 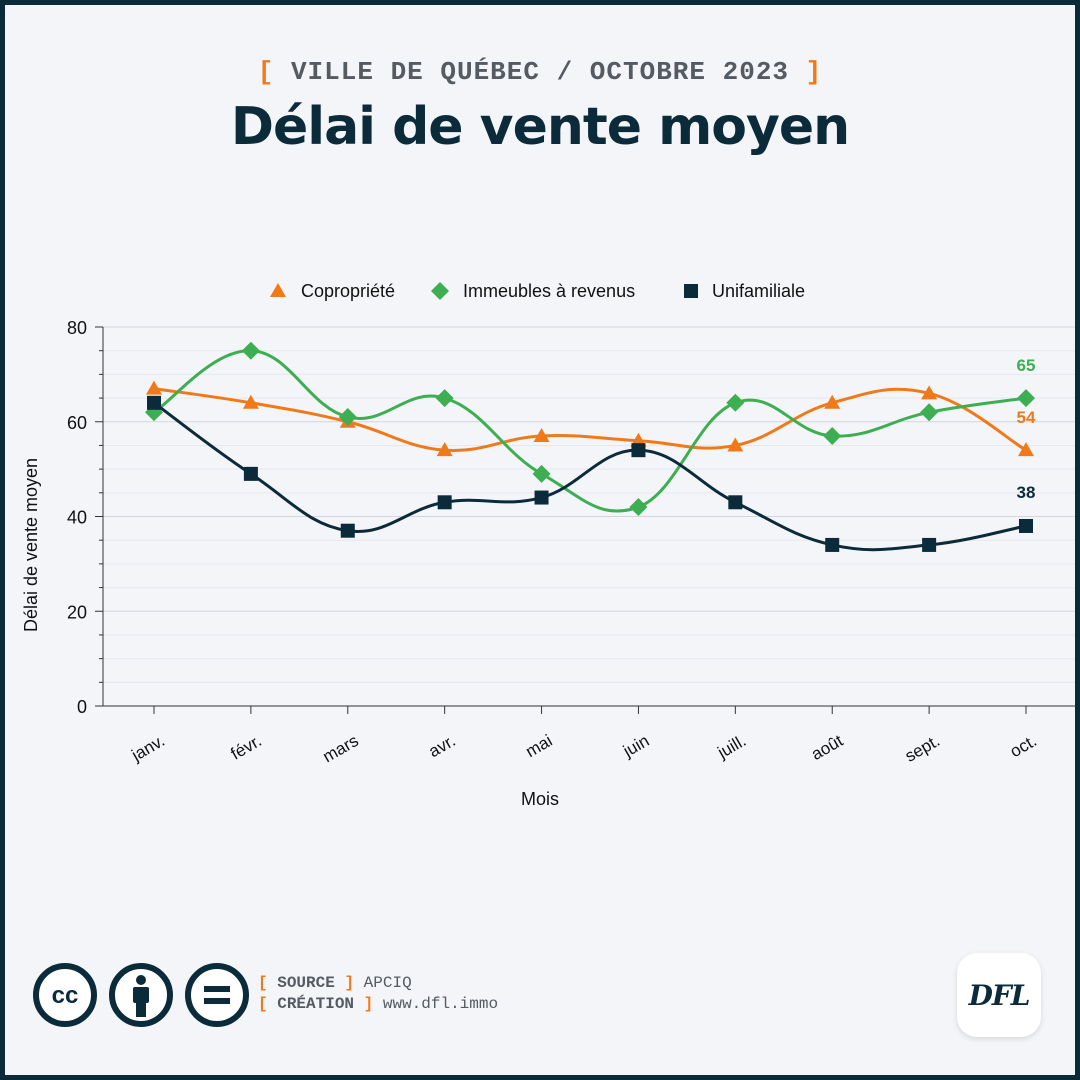 What do you see at coordinates (758, 291) in the screenshot?
I see `legend-label: Unifamiliale` at bounding box center [758, 291].